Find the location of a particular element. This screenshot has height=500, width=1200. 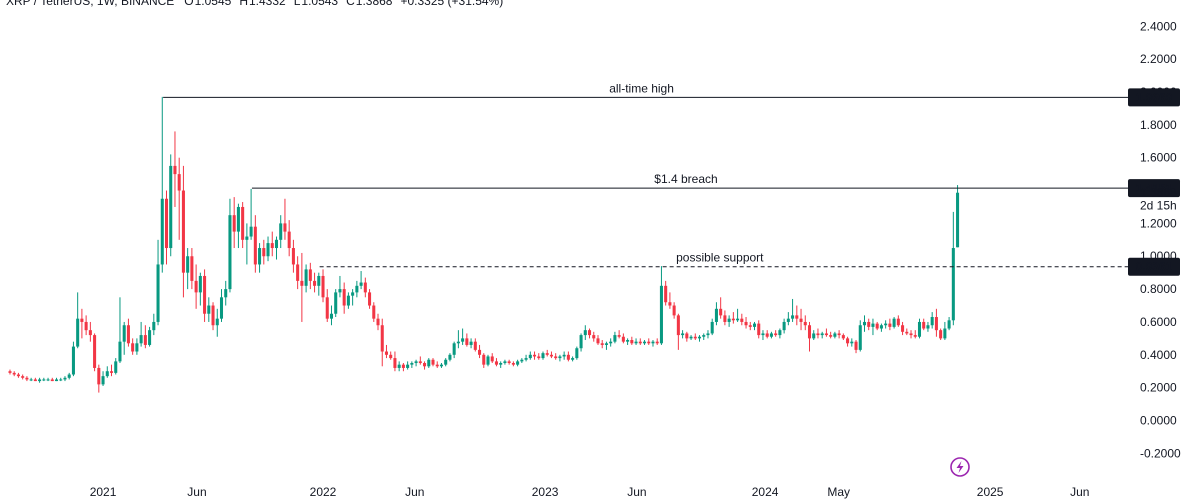

y-tick-label: 0.6000 is located at coordinates (1158, 322).